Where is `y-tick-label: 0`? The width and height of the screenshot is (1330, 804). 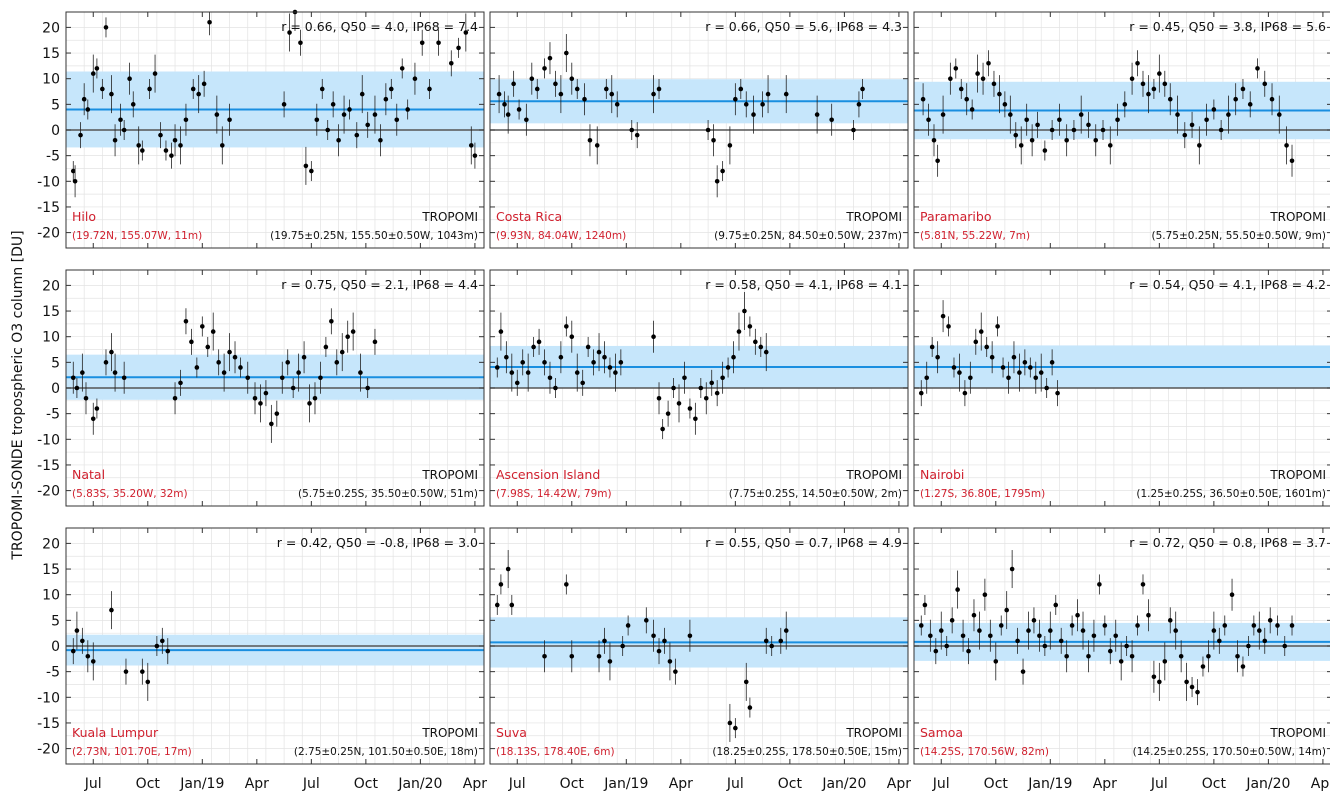 y-tick-label: 0 is located at coordinates (55, 131).